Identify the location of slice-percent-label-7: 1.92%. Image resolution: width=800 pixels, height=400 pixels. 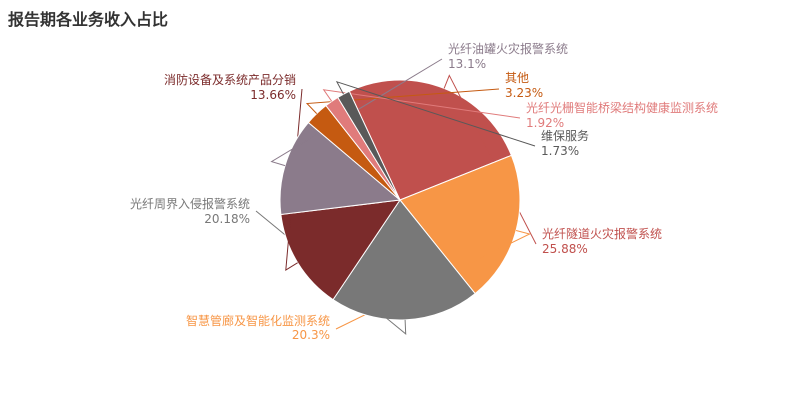
(545, 123).